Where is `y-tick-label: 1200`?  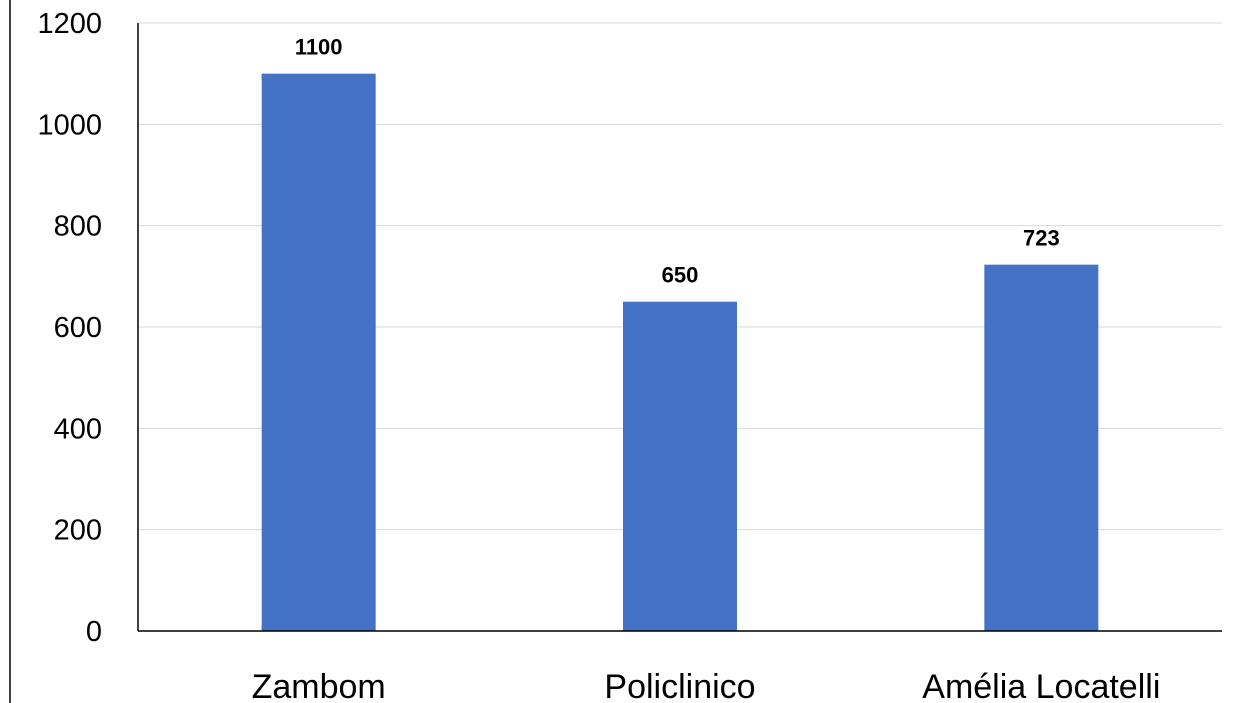
y-tick-label: 1200 is located at coordinates (69, 24).